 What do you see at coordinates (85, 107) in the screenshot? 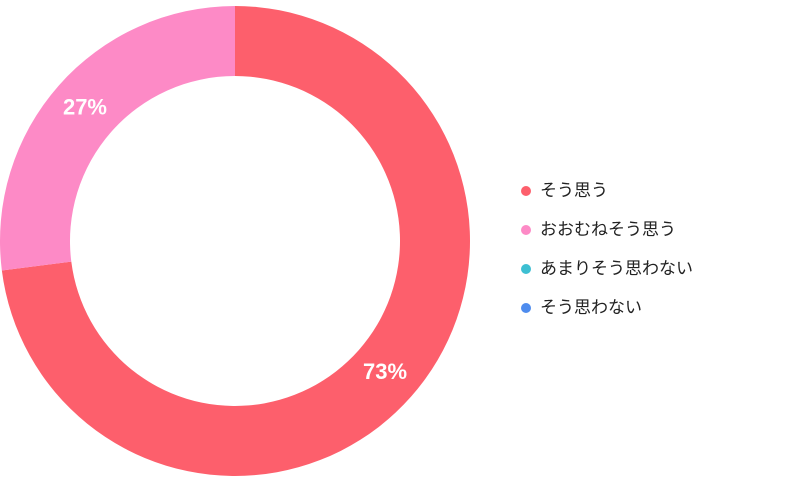
I see `value-label: 27%` at bounding box center [85, 107].